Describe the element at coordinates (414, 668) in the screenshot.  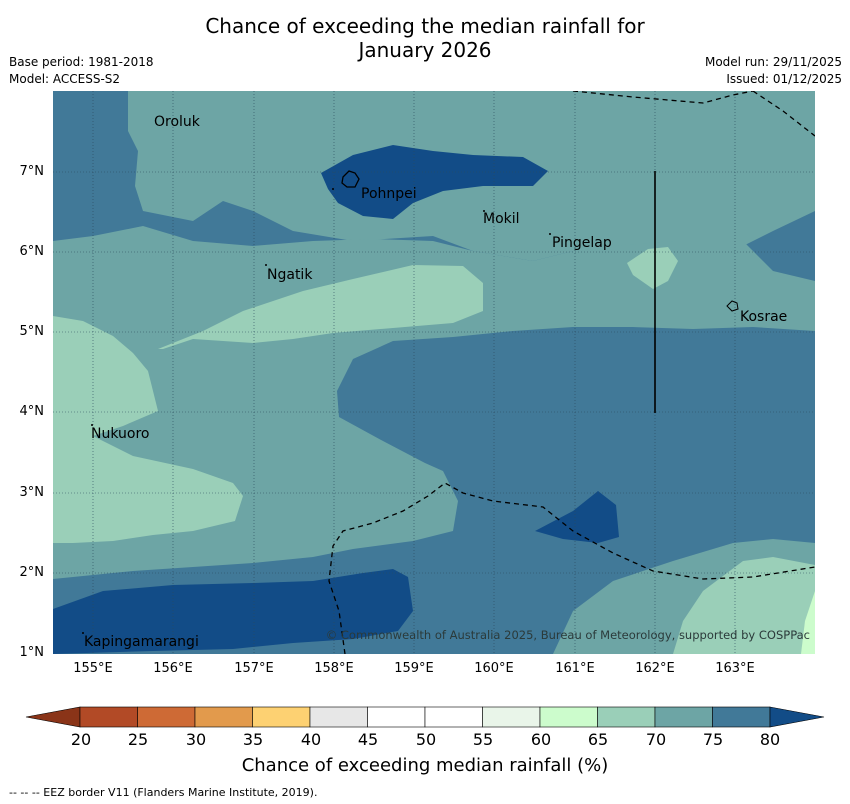
I see `lon-label-159: 159°E` at that location.